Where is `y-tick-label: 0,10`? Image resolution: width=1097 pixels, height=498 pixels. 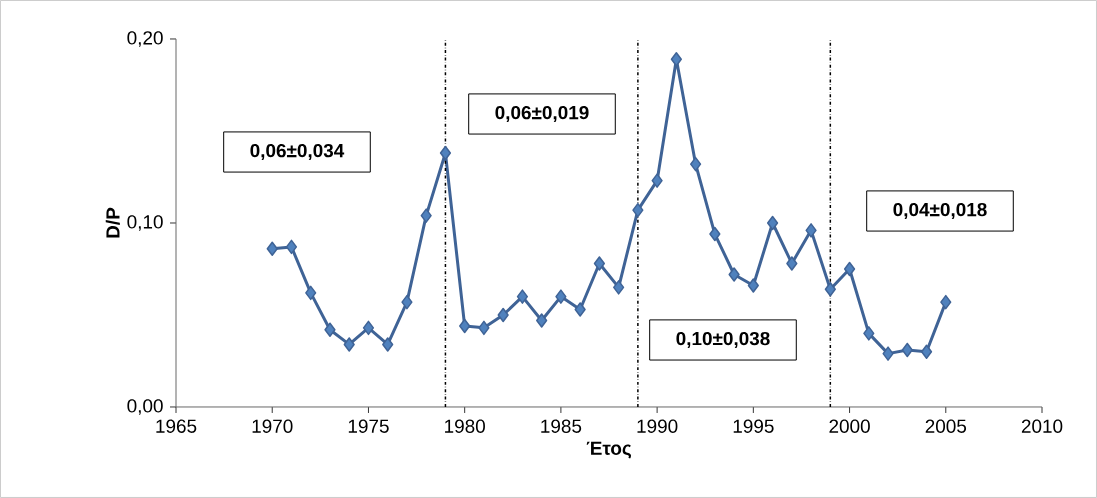 y-tick-label: 0,10 is located at coordinates (145, 223).